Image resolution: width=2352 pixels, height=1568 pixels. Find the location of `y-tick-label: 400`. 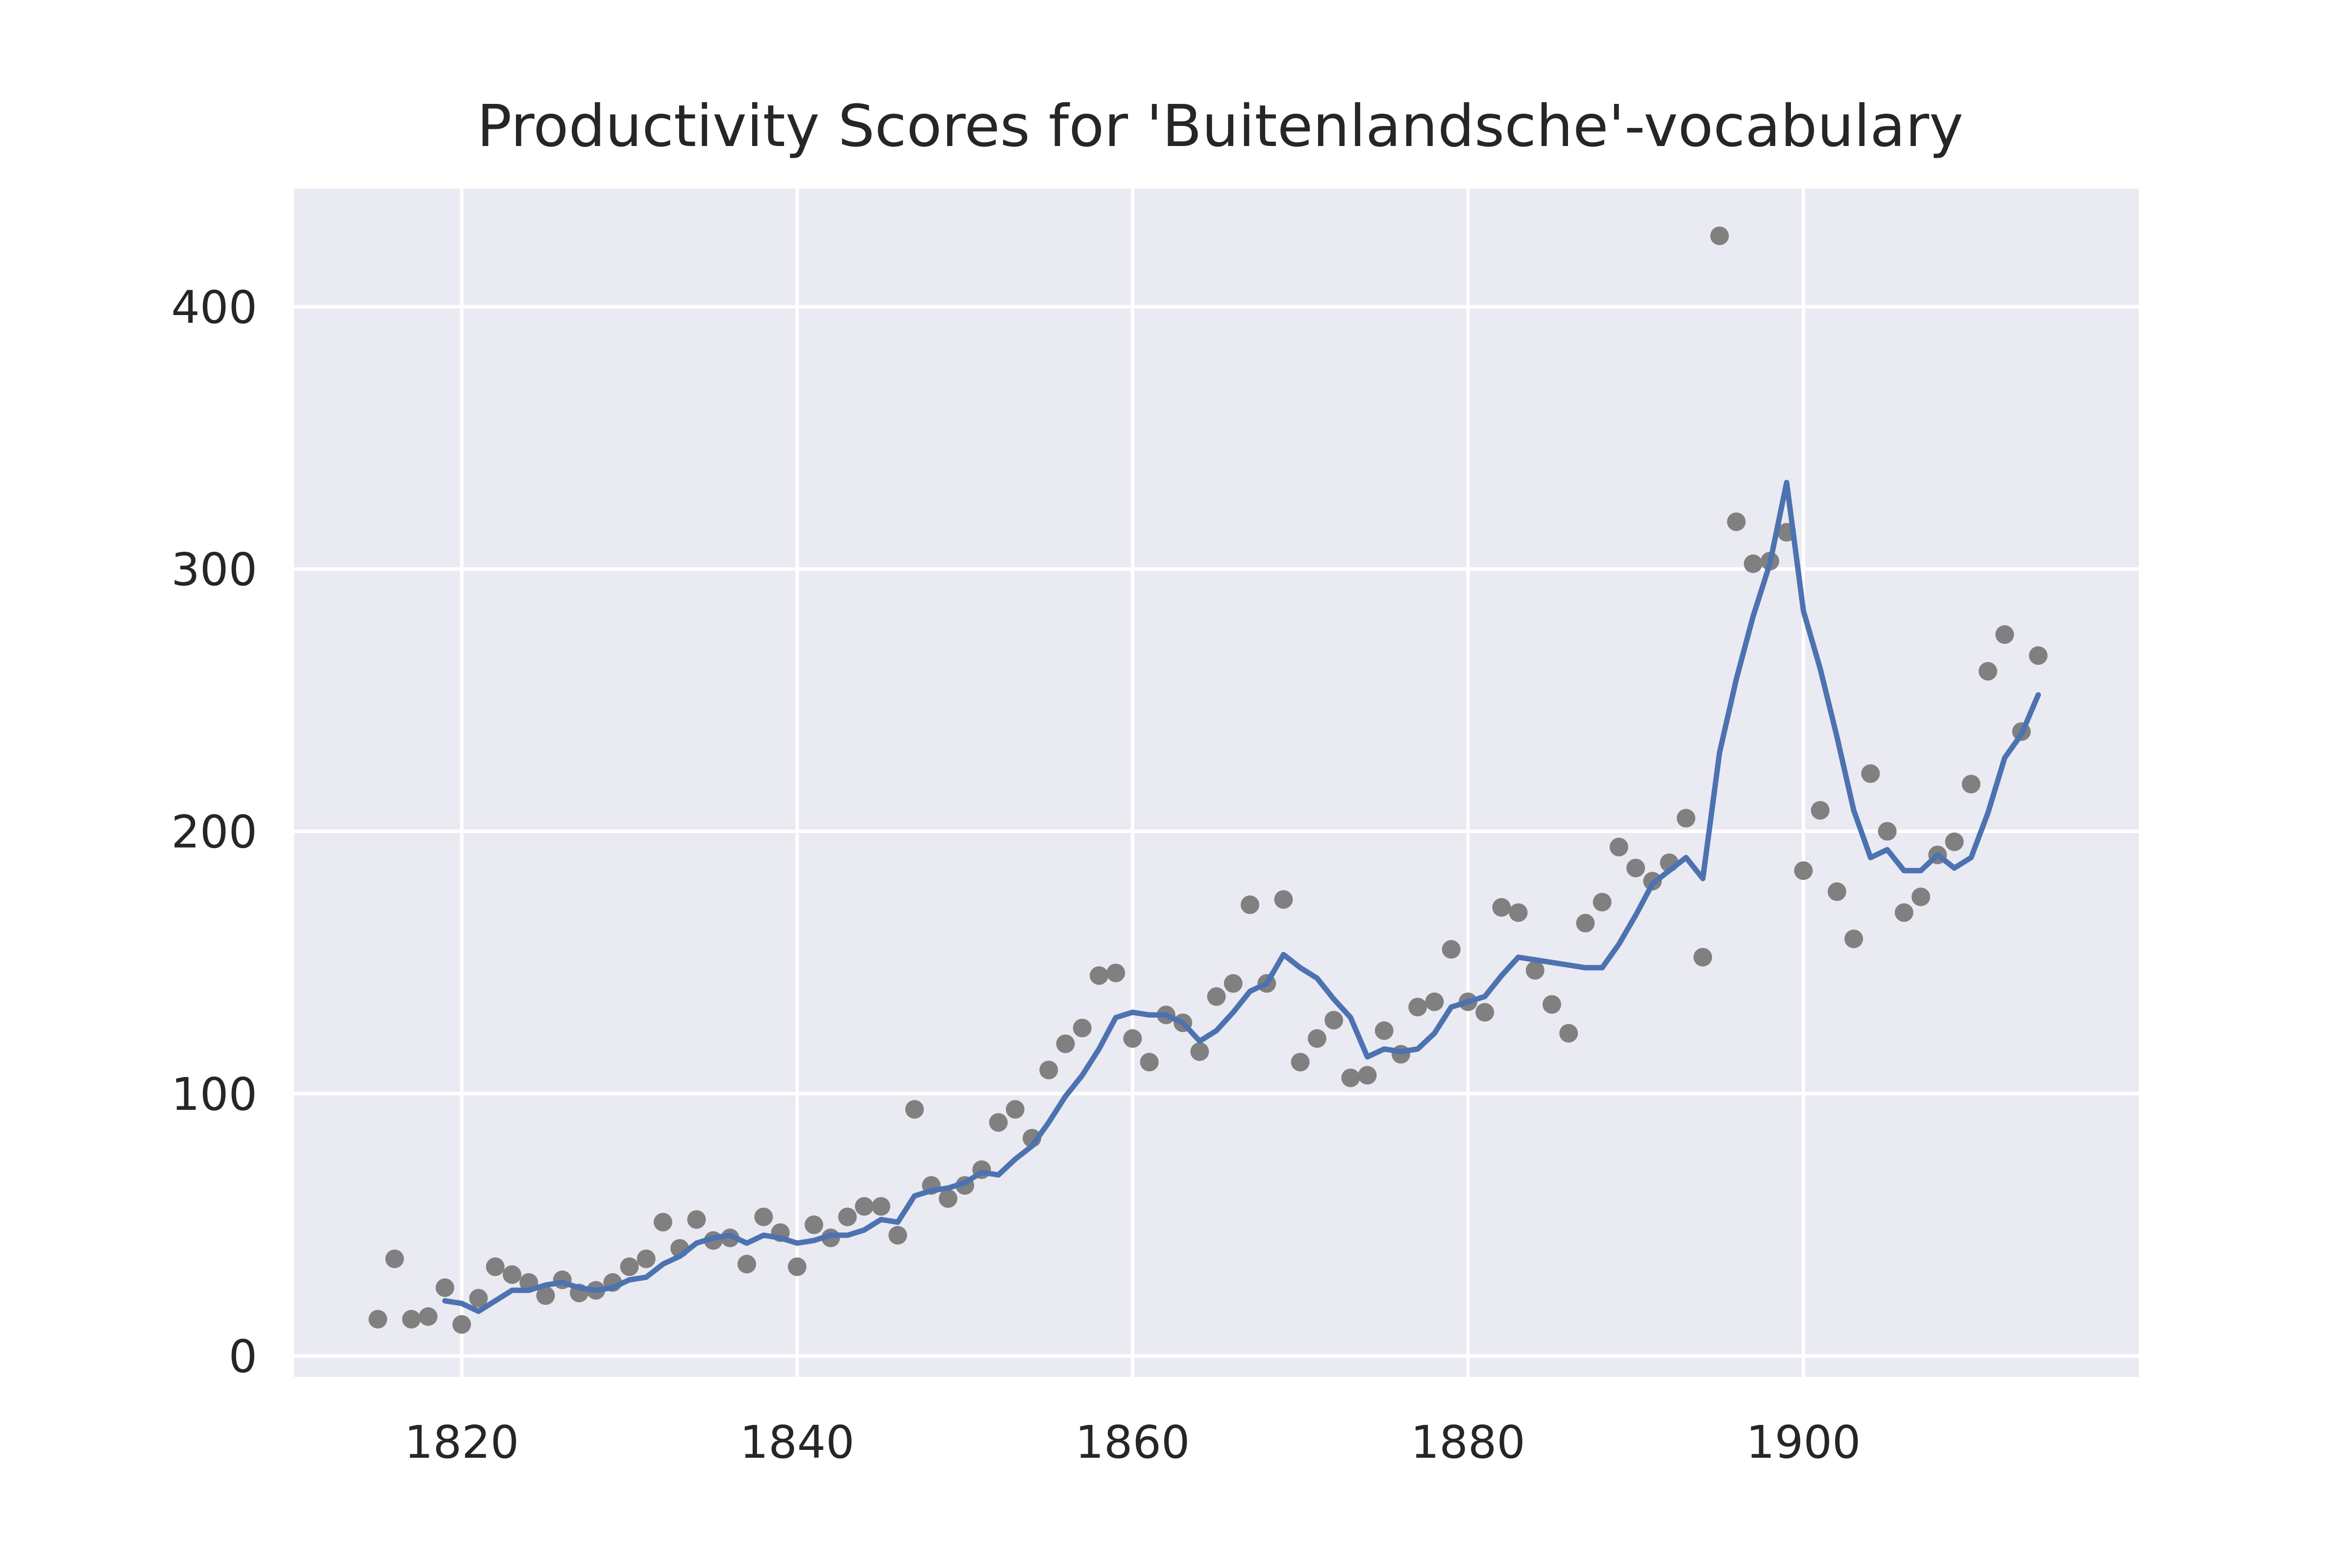

y-tick-label: 400 is located at coordinates (214, 307).